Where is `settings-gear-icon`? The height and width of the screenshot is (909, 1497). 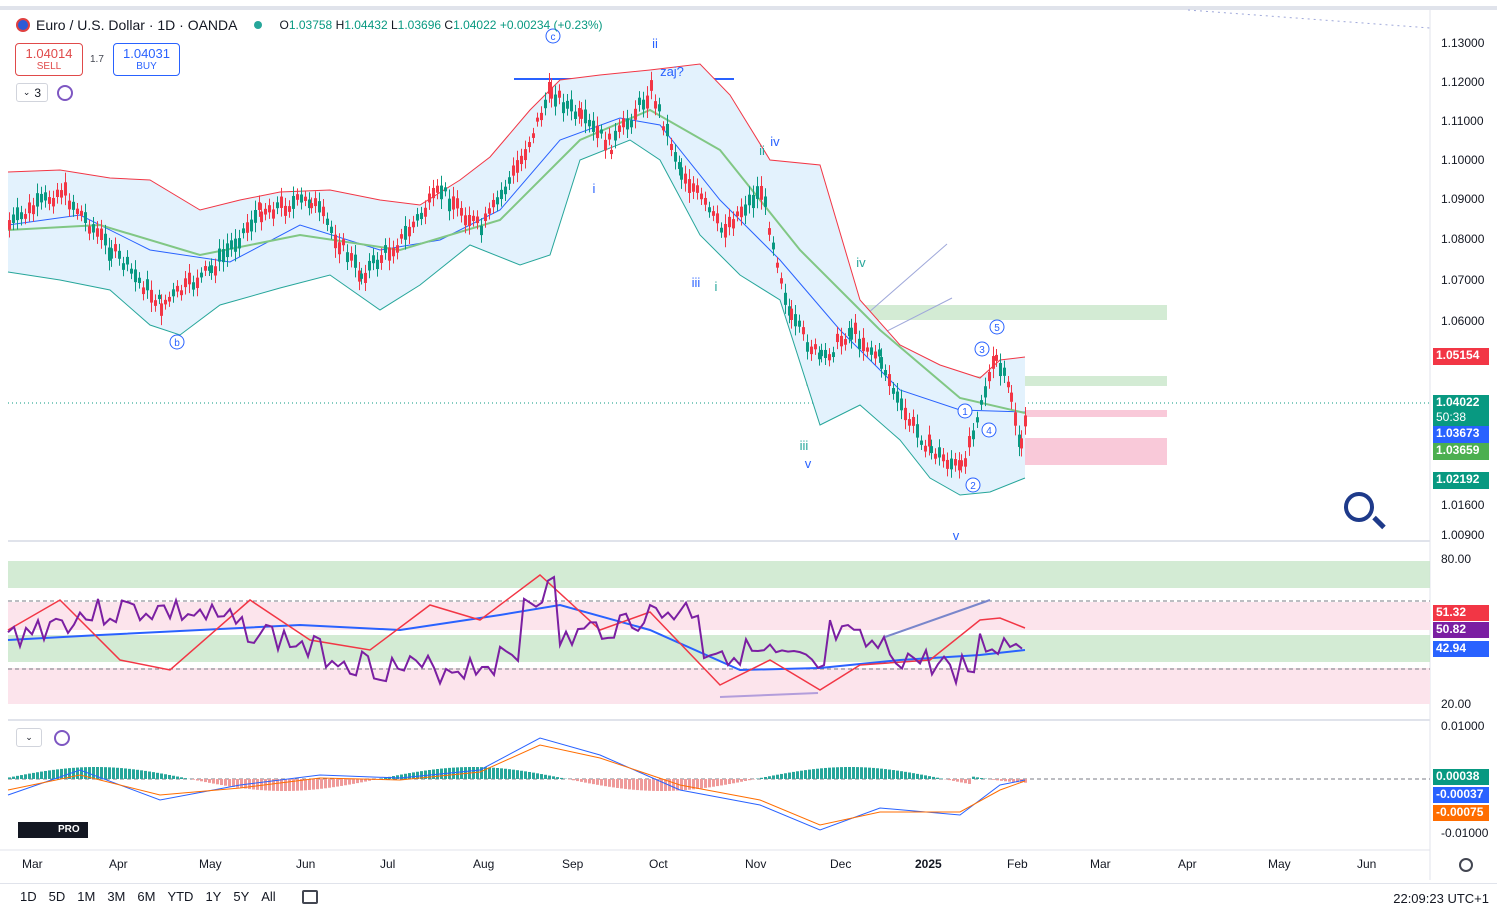 settings-gear-icon is located at coordinates (1466, 865).